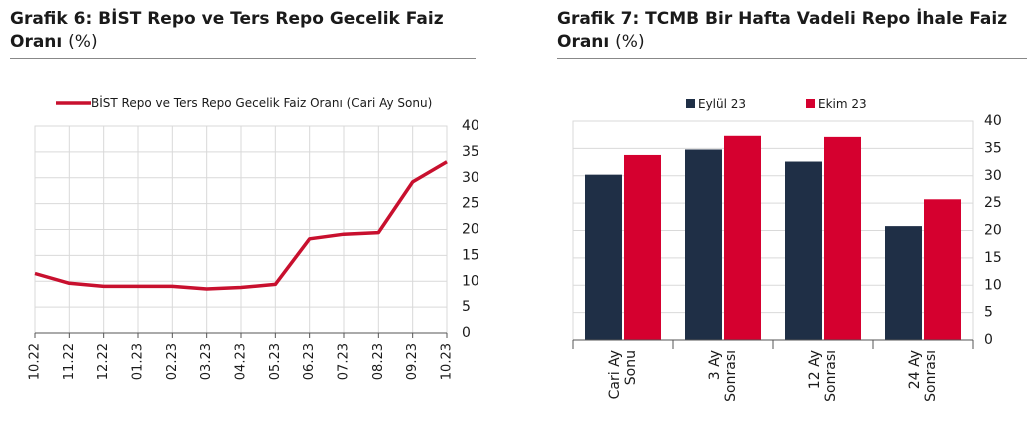 The width and height of the screenshot is (1032, 432). What do you see at coordinates (842, 104) in the screenshot?
I see `legend-label: Ekim 23` at bounding box center [842, 104].